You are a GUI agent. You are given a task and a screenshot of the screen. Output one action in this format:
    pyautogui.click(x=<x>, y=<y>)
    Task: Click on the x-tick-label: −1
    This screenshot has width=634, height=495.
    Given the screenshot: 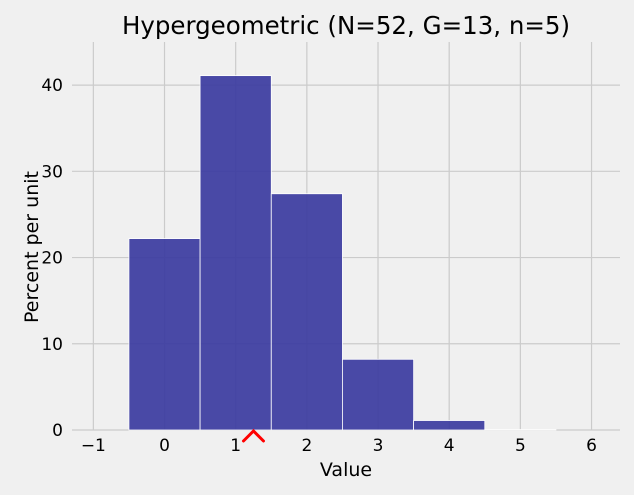 What is the action you would take?
    pyautogui.click(x=93, y=446)
    